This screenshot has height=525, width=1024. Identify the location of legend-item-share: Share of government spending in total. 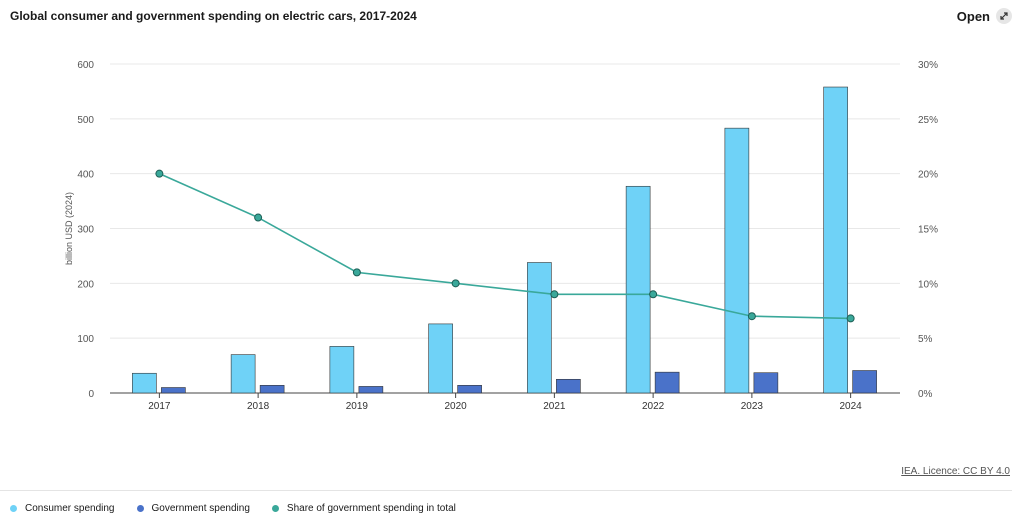
(363, 508).